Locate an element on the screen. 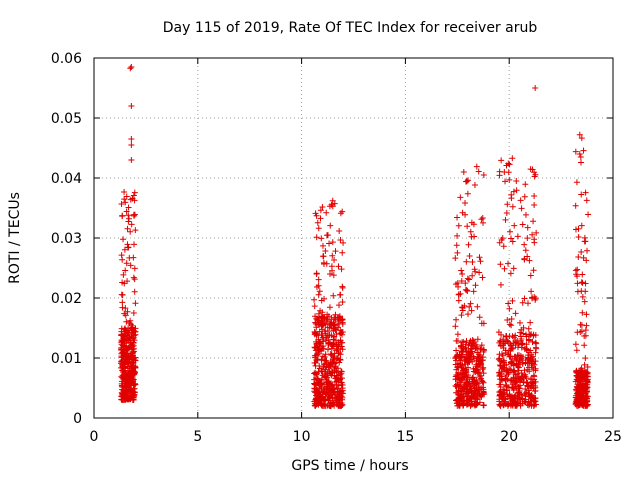  x-tick-label: 15 is located at coordinates (405, 437).